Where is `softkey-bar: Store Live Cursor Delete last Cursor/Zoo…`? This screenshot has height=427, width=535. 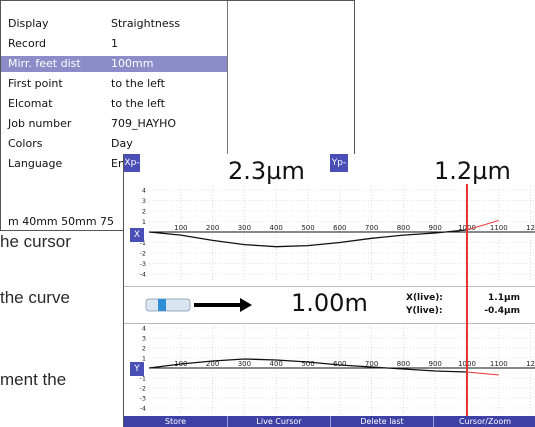
softkey-bar: Store Live Cursor Delete last Cursor/Zoo… is located at coordinates (329, 421).